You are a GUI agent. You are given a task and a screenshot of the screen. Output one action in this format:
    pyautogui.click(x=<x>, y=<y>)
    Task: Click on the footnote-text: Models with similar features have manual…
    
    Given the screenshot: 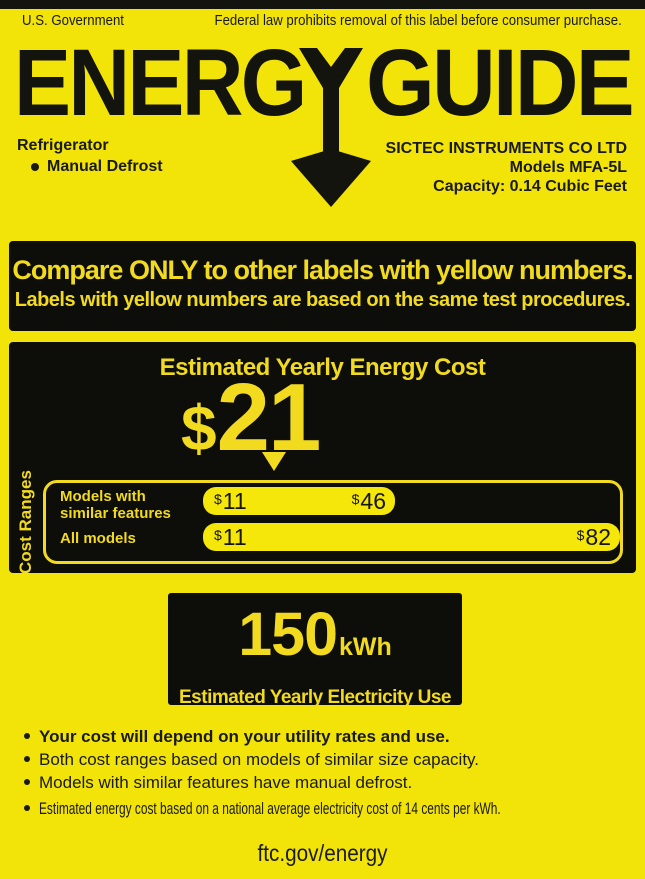 What is the action you would take?
    pyautogui.click(x=226, y=782)
    